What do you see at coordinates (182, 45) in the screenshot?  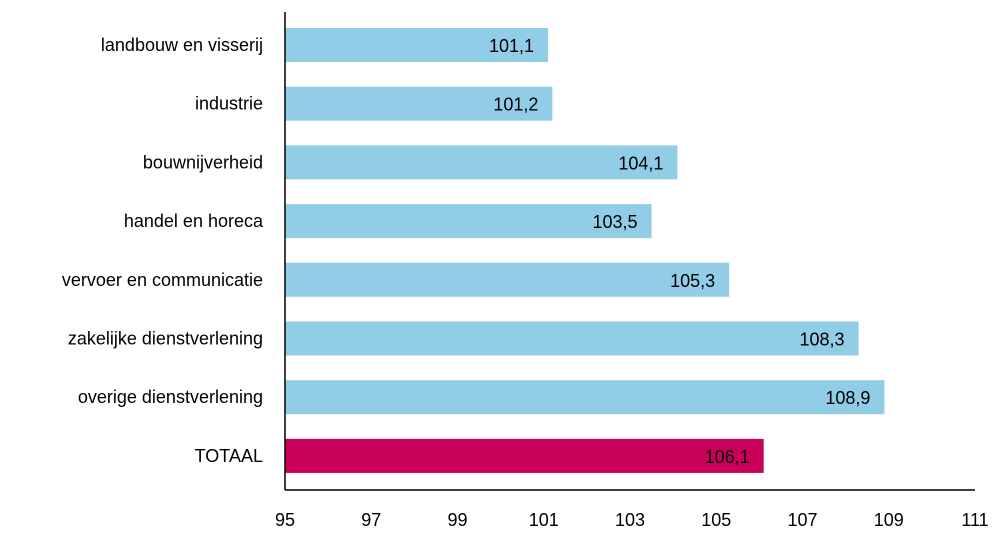 I see `category-label-0: landbouw en visserij` at bounding box center [182, 45].